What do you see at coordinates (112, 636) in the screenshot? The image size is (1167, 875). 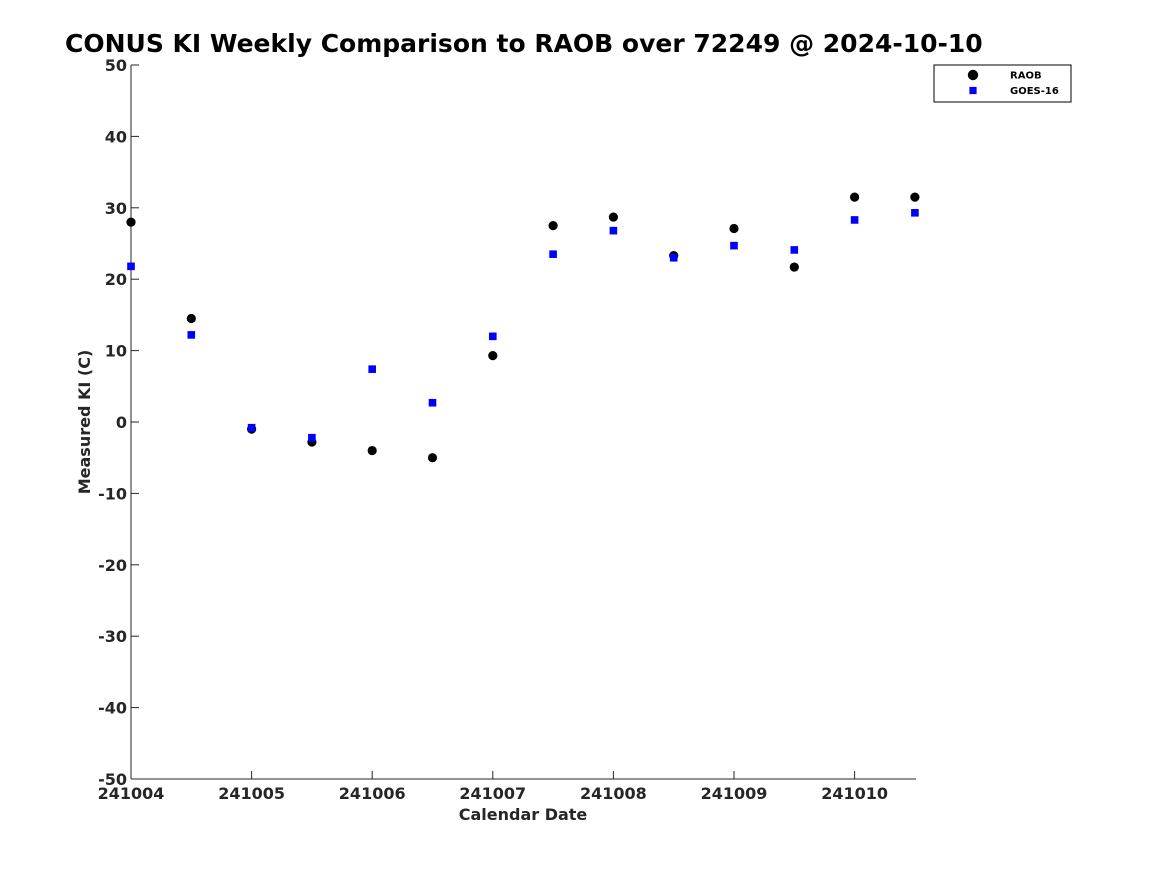 I see `y-tick-label: -30` at bounding box center [112, 636].